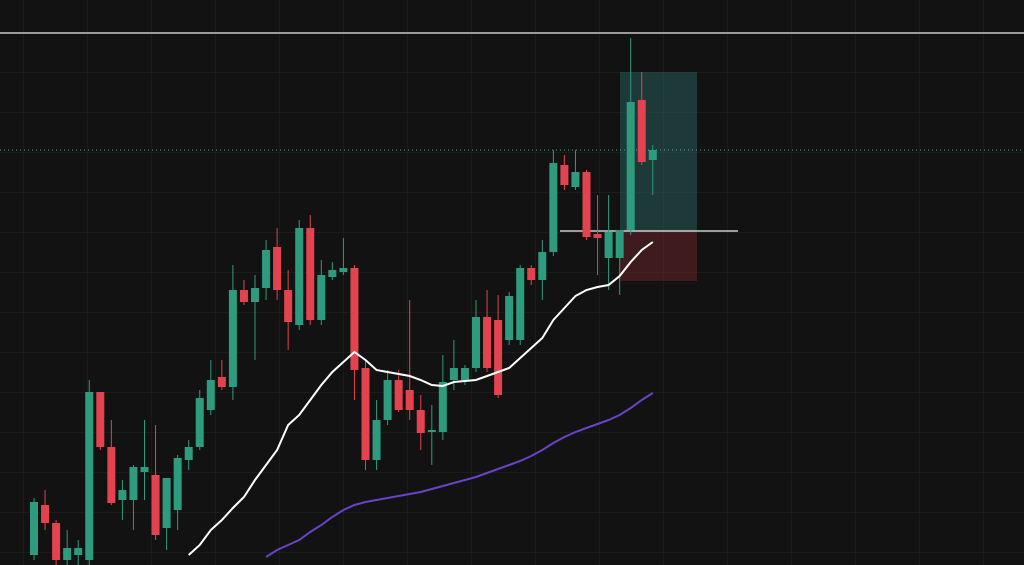 The image size is (1024, 565). I want to click on stop-zone, so click(658, 256).